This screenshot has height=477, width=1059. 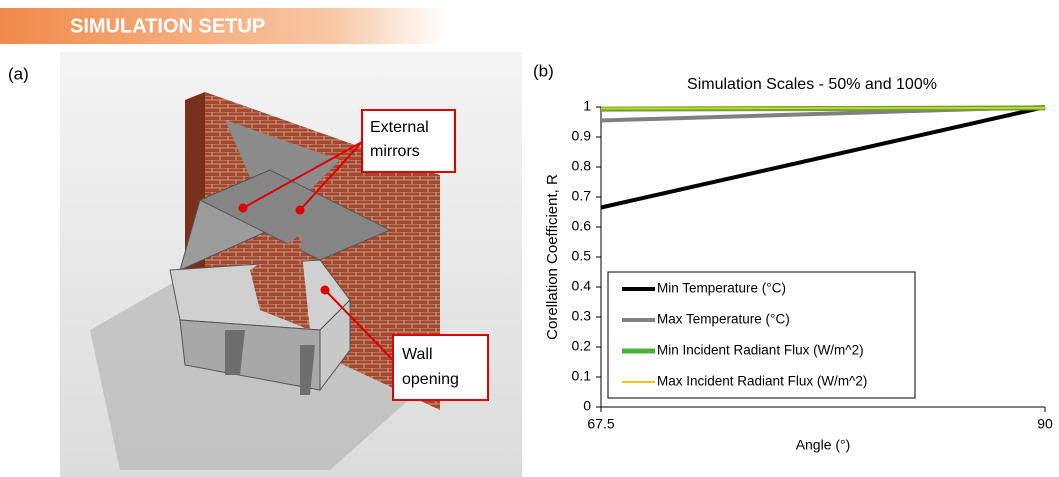 What do you see at coordinates (600, 424) in the screenshot?
I see `x-tick-label: 67.5` at bounding box center [600, 424].